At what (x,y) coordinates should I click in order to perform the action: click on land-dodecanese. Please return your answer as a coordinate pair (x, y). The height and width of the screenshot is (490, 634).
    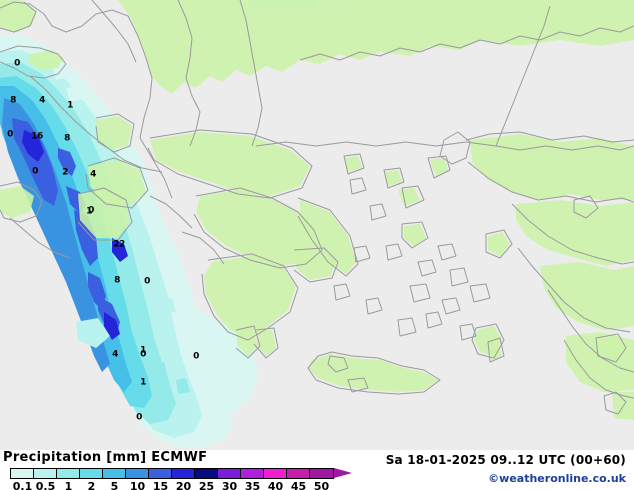
    Looking at the image, I should click on (499, 244).